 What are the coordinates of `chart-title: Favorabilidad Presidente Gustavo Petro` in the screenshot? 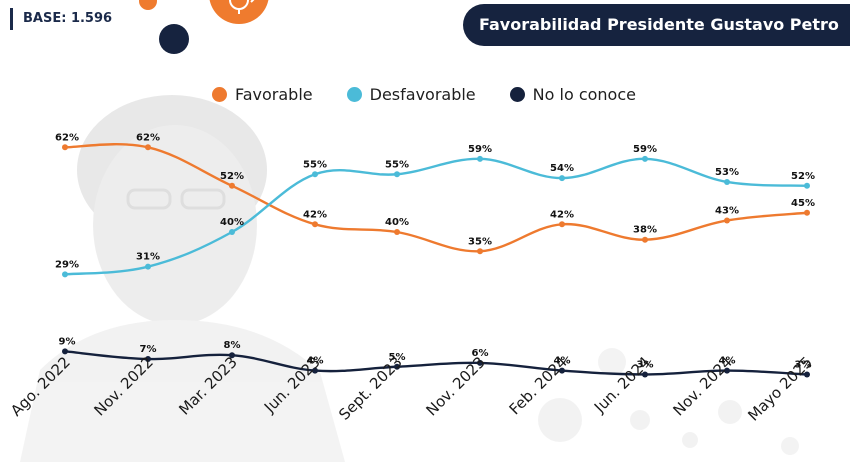 It's located at (656, 25).